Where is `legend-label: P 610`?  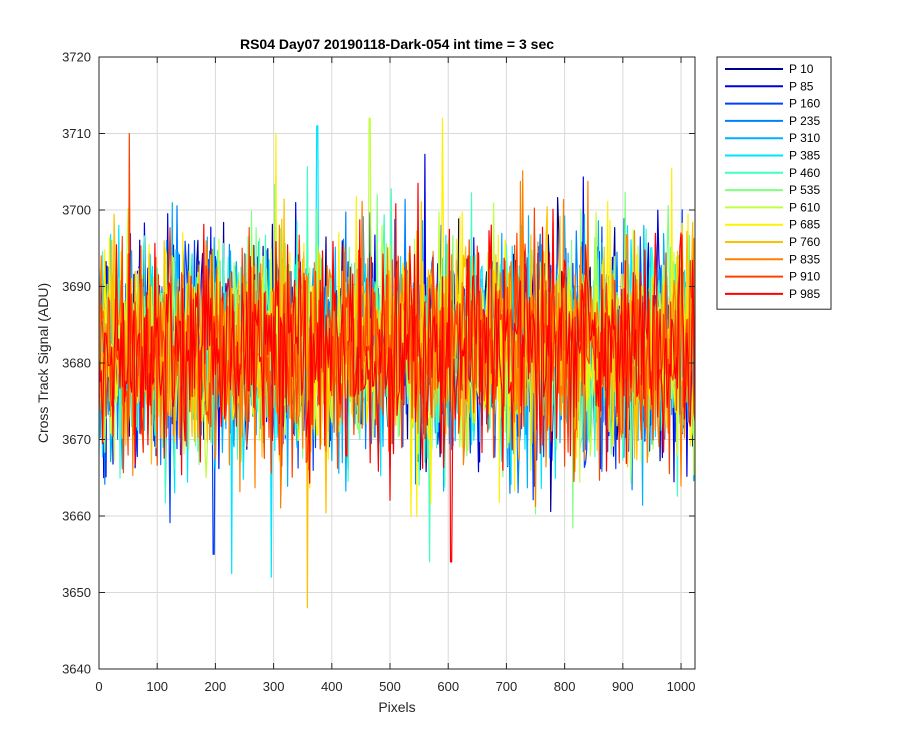
legend-label: P 610 is located at coordinates (804, 207).